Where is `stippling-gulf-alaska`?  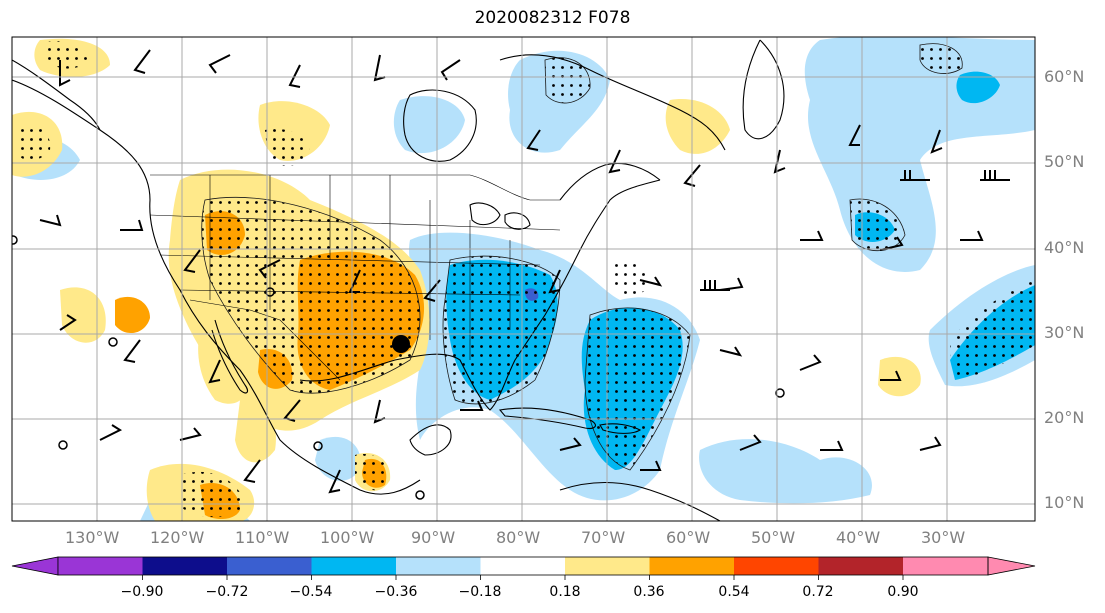
stippling-gulf-alaska is located at coordinates (67, 55).